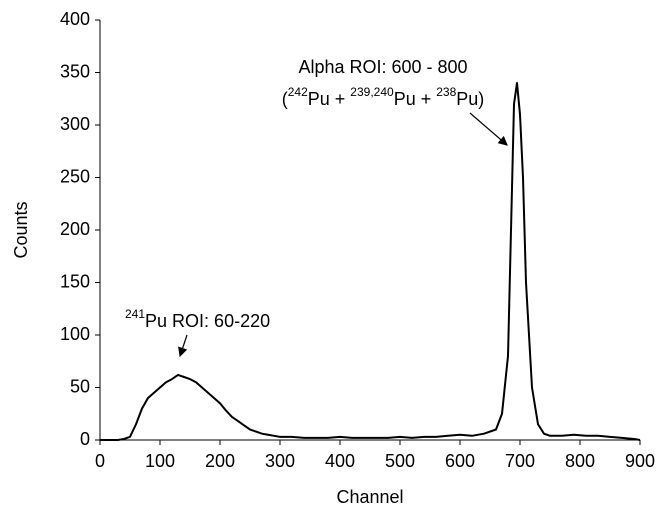 This screenshot has width=662, height=516. I want to click on y-tick-label: 100, so click(75, 334).